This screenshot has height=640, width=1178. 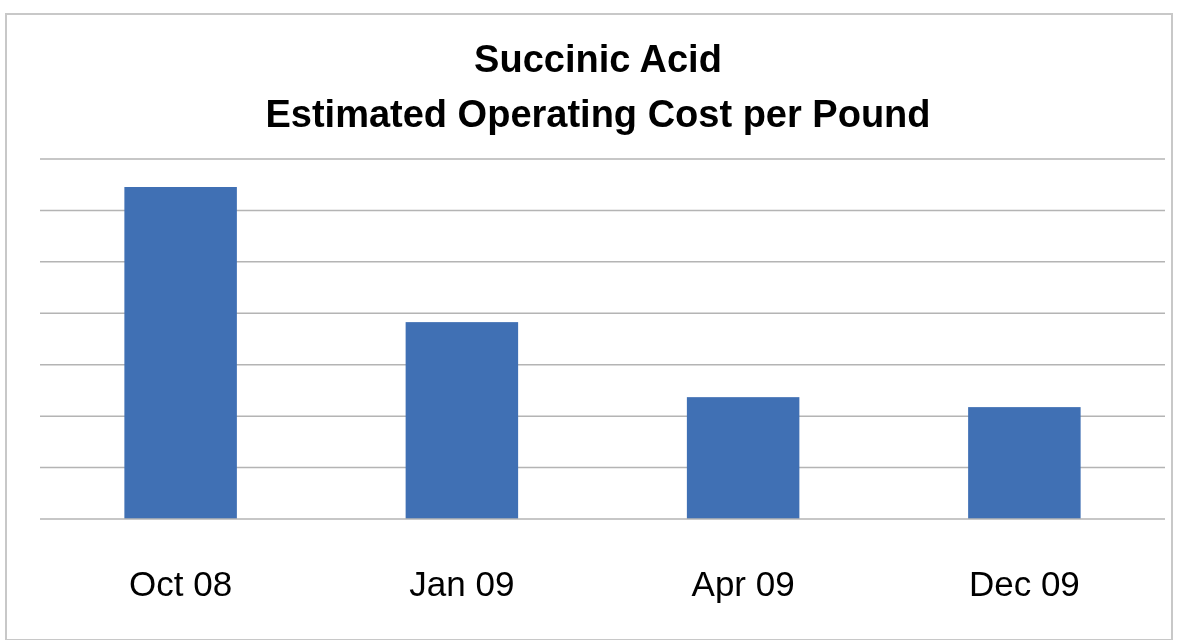 What do you see at coordinates (1024, 583) in the screenshot?
I see `x-tick-label: Dec 09` at bounding box center [1024, 583].